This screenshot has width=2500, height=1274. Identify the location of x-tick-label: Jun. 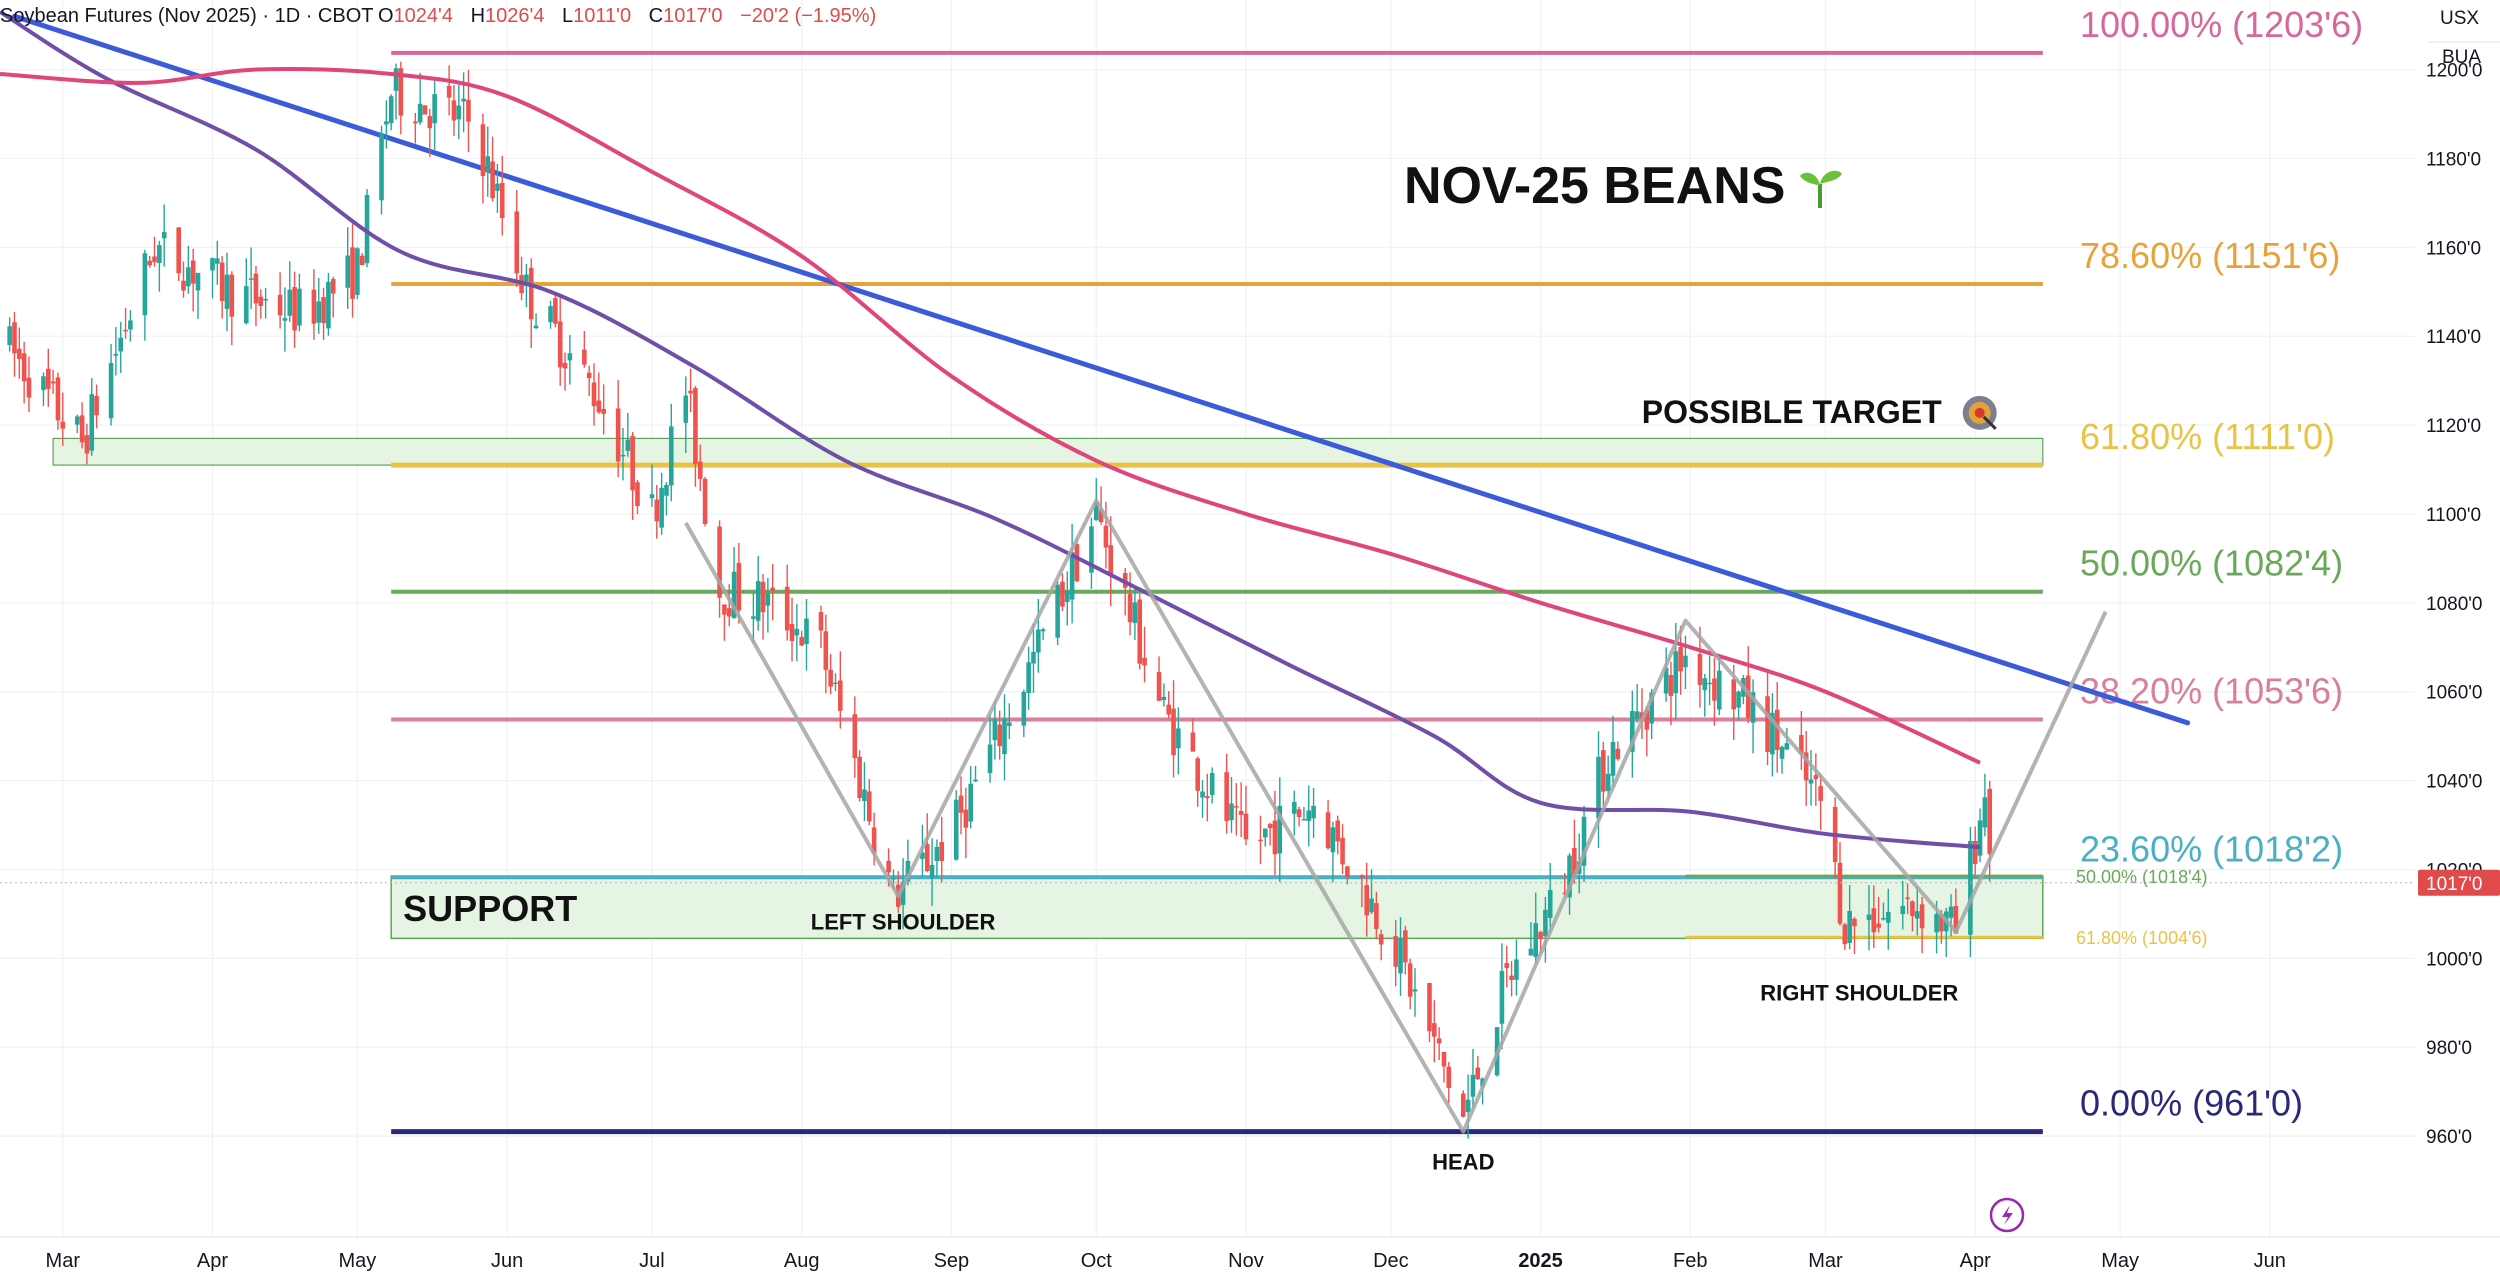
(2270, 1261).